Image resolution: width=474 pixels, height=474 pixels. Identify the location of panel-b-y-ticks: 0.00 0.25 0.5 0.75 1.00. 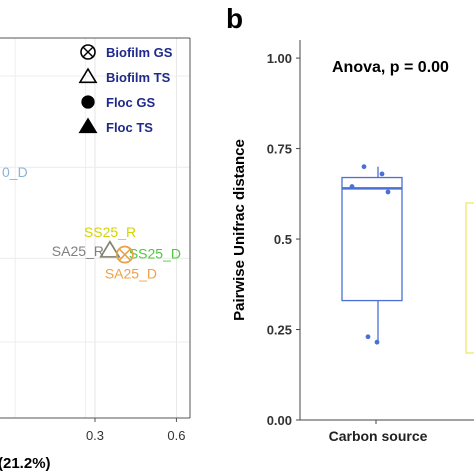
(283, 239).